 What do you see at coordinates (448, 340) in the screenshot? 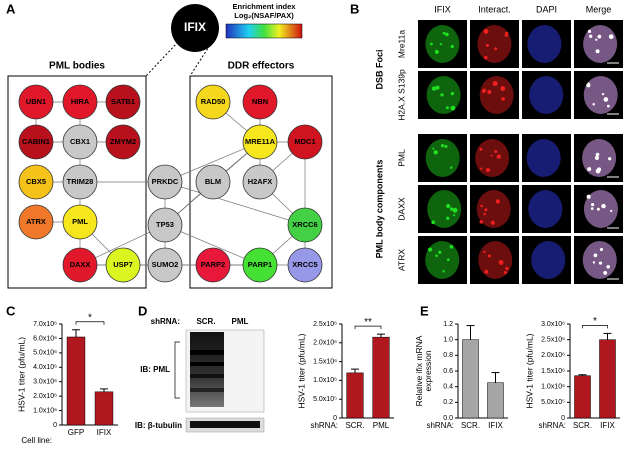
I see `y-tick-label: 1.0` at bounding box center [448, 340].